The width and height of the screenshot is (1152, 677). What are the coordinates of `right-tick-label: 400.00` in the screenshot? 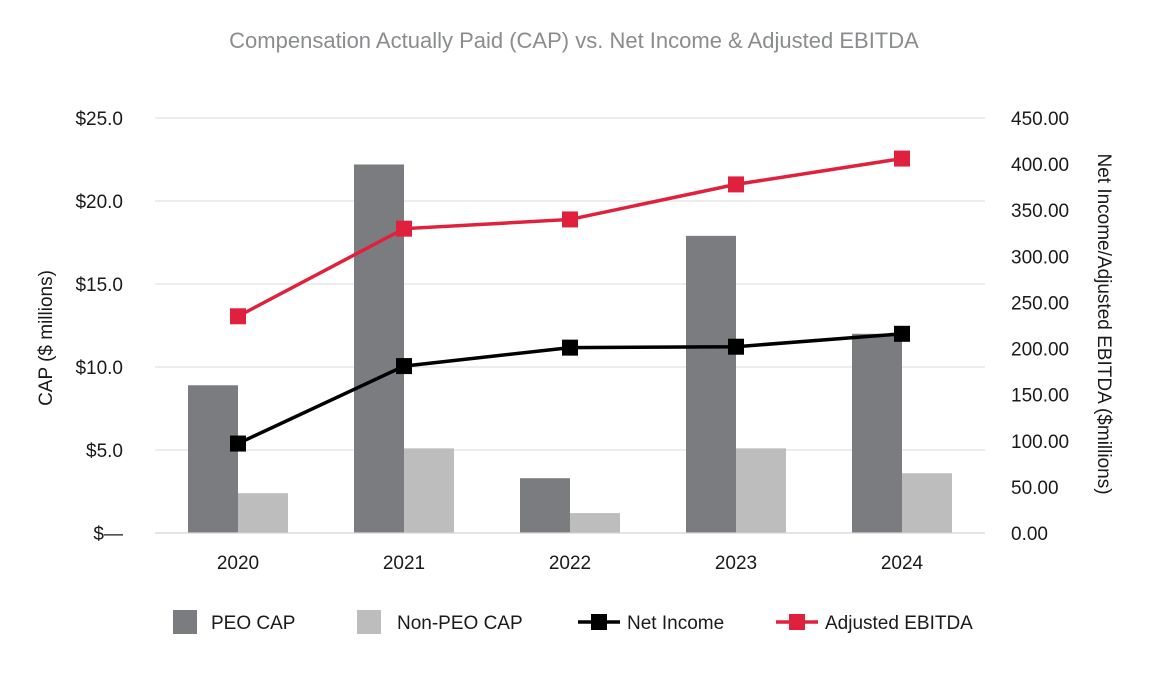 It's located at (1040, 165).